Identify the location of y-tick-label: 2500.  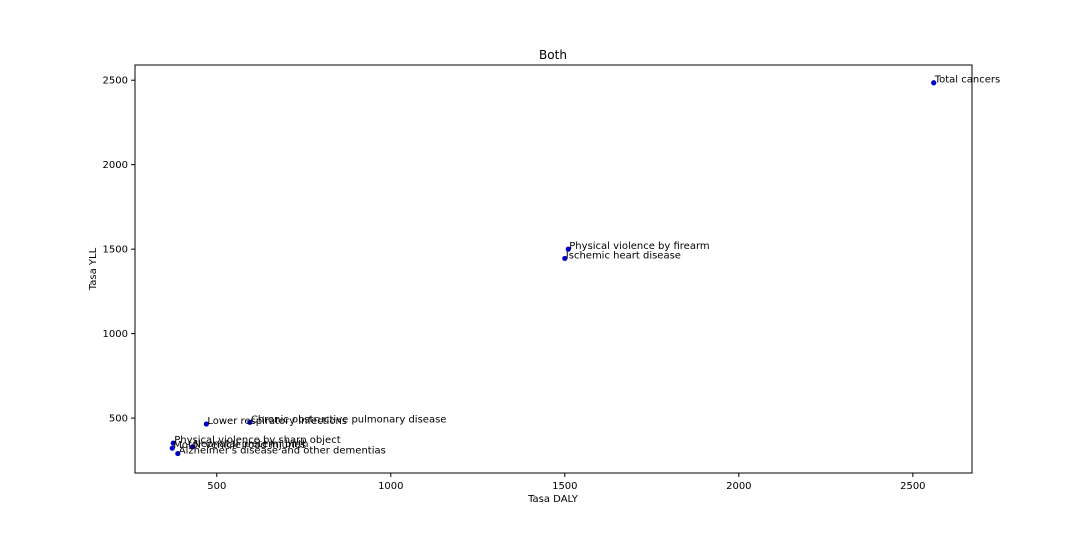
(115, 81).